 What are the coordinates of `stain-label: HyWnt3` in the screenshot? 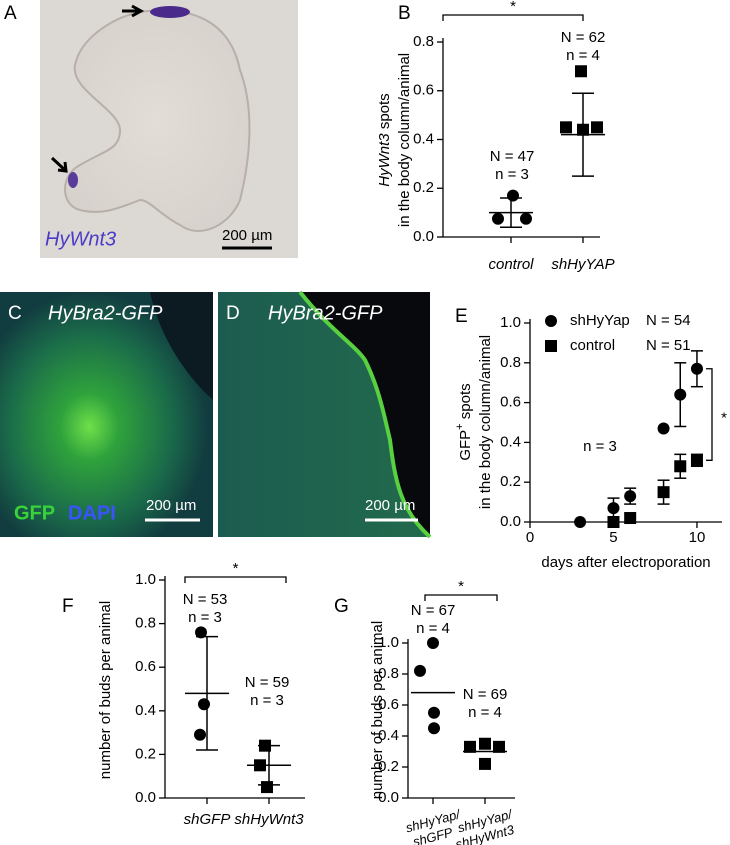 It's located at (80, 239).